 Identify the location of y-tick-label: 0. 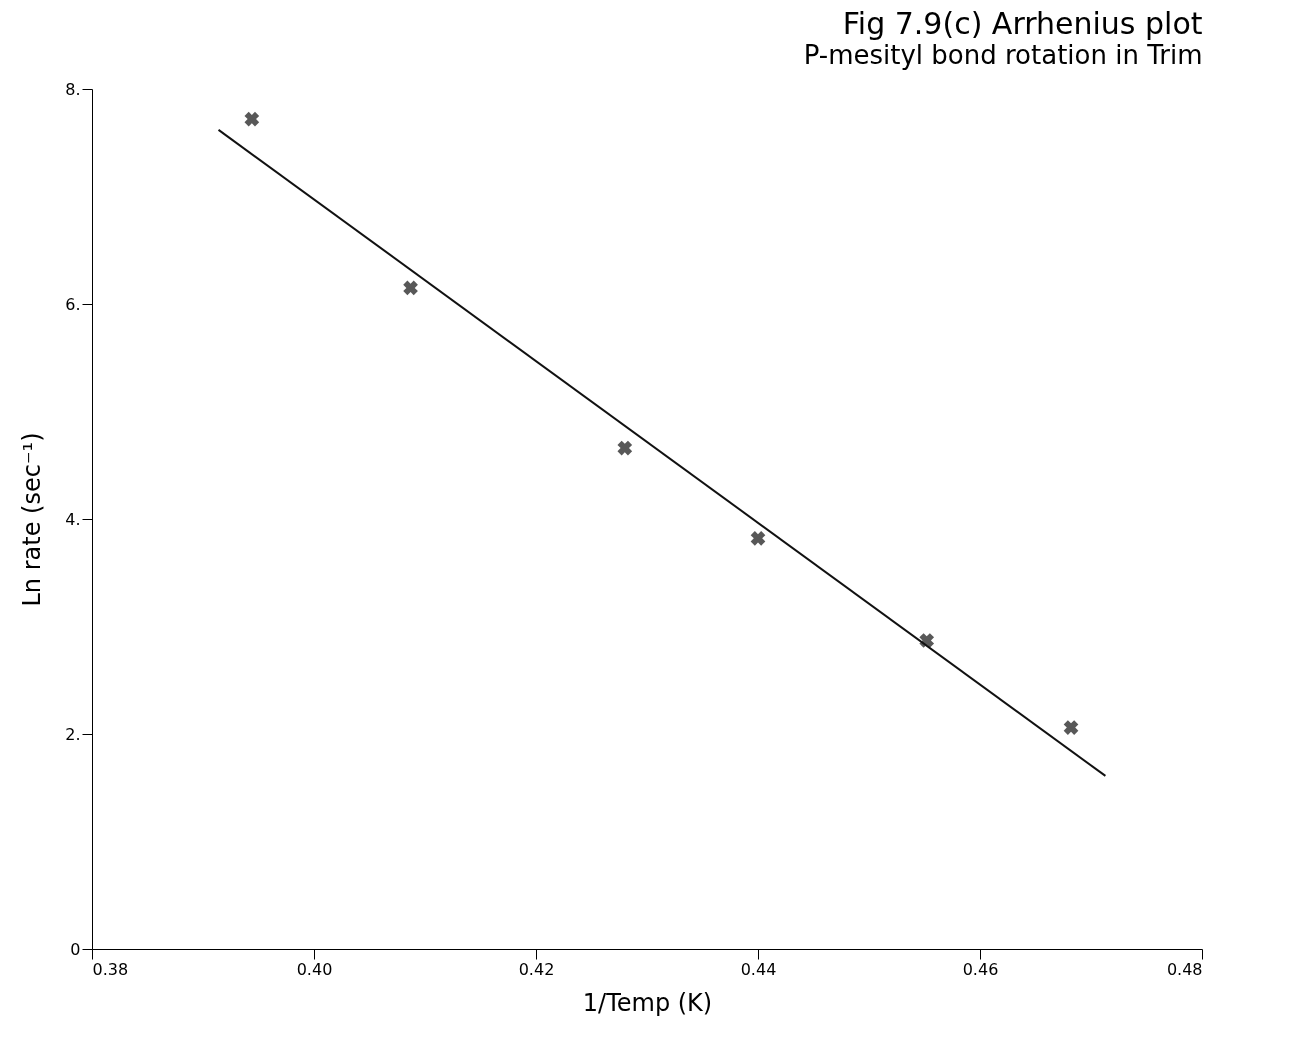
(75, 949).